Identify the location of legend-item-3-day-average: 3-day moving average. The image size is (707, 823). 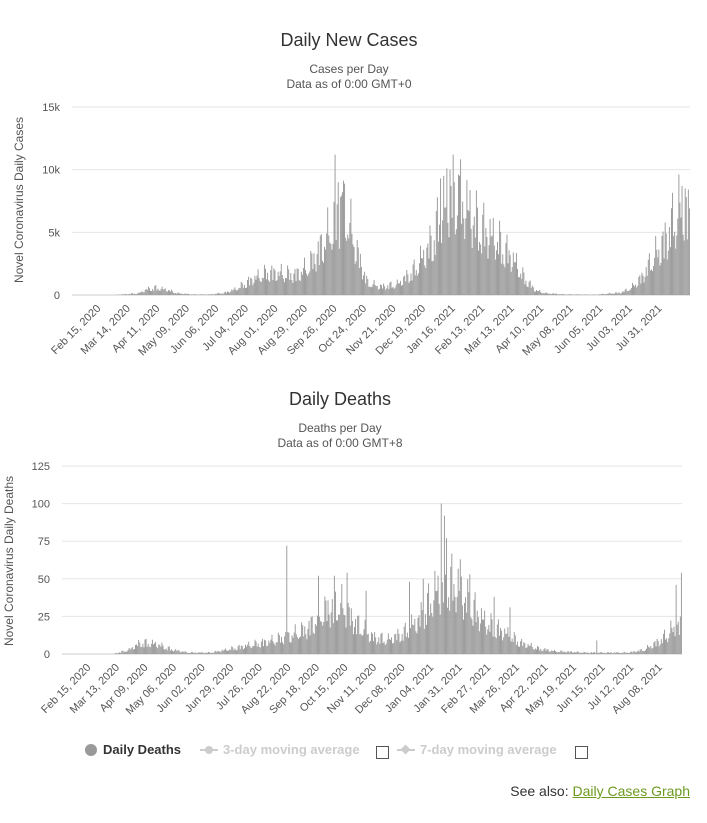
(280, 749).